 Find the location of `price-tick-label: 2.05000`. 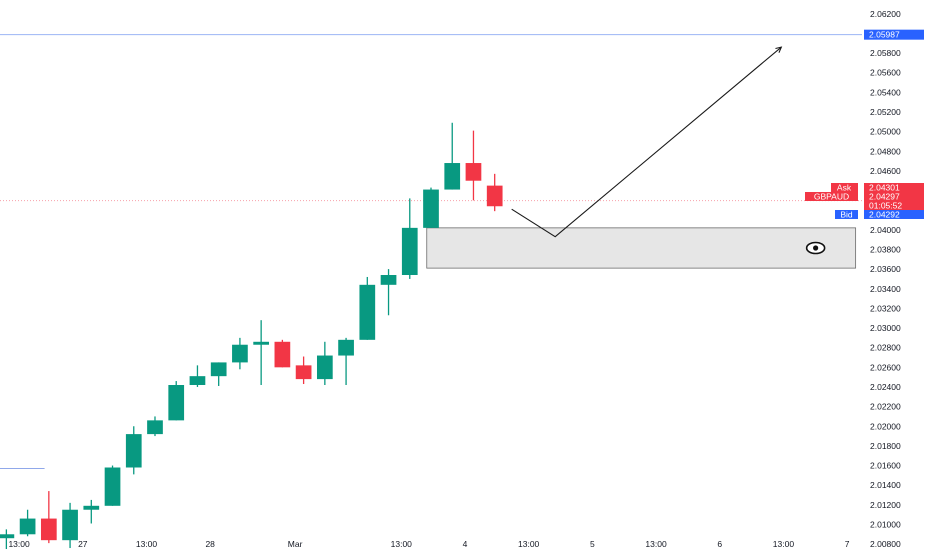

price-tick-label: 2.05000 is located at coordinates (885, 132).